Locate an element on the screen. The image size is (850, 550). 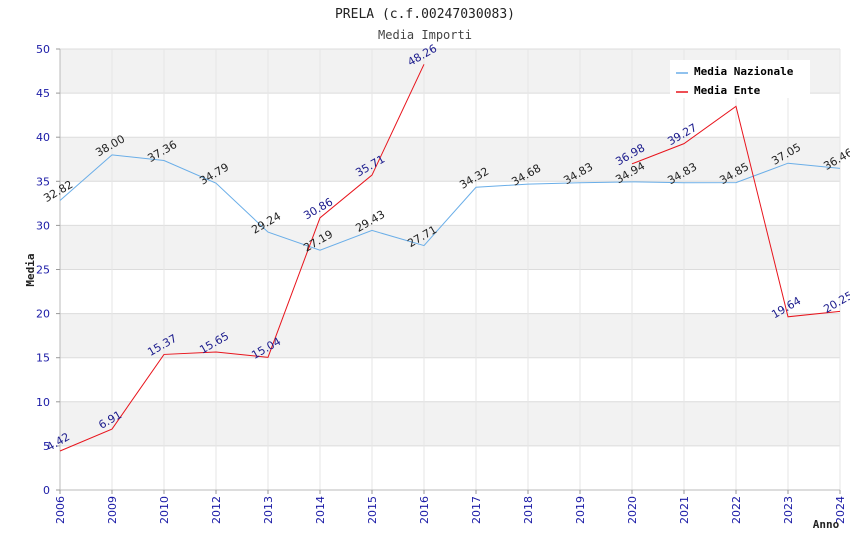
data-label-media-ente: 30.86 is located at coordinates (318, 208).